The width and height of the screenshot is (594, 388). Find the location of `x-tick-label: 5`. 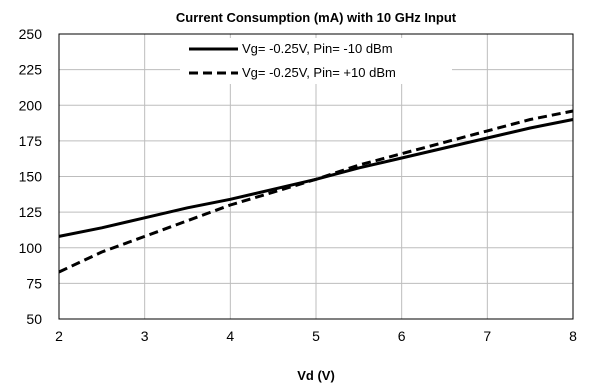

x-tick-label: 5 is located at coordinates (316, 336).